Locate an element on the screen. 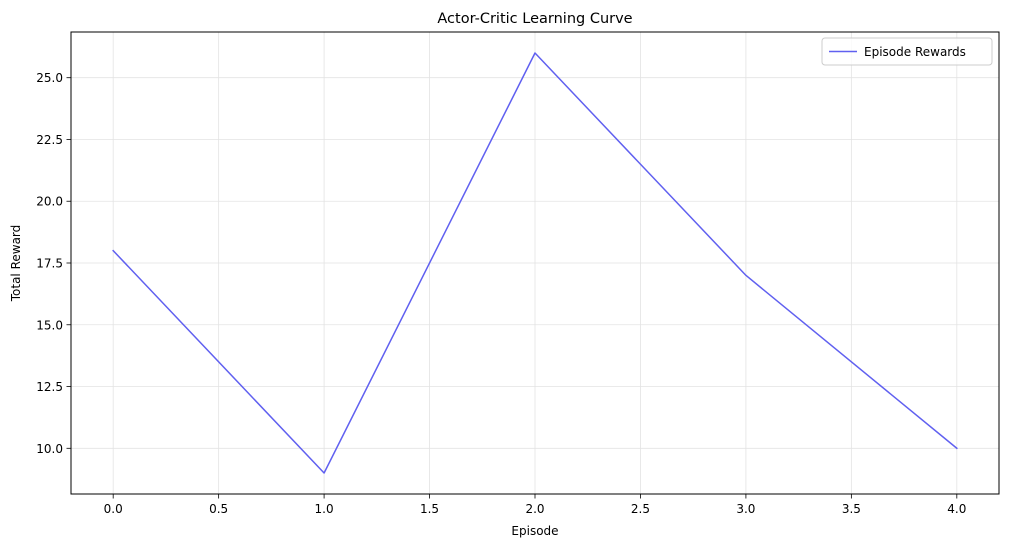 The height and width of the screenshot is (551, 1010). chart-title: Actor-Critic Learning Curve is located at coordinates (534, 19).